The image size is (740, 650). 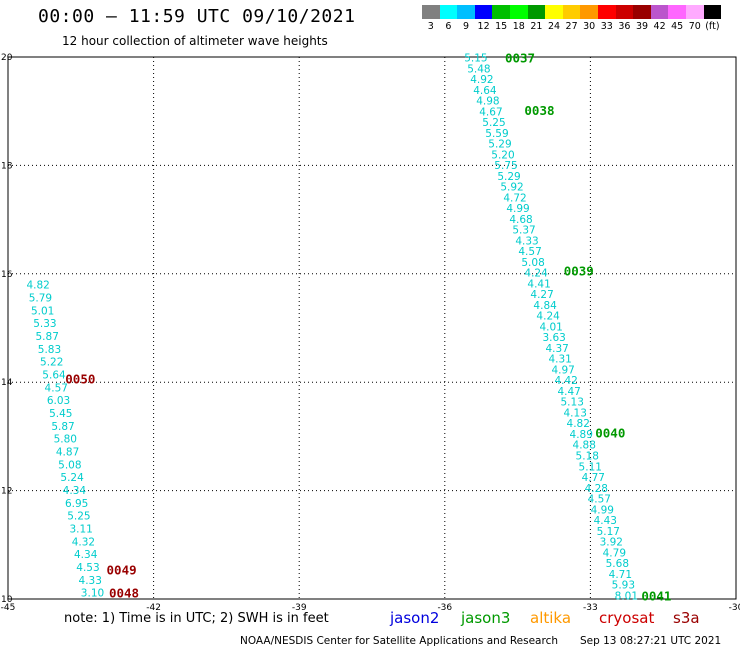 What do you see at coordinates (40, 299) in the screenshot?
I see `wave-height-value: 5.79` at bounding box center [40, 299].